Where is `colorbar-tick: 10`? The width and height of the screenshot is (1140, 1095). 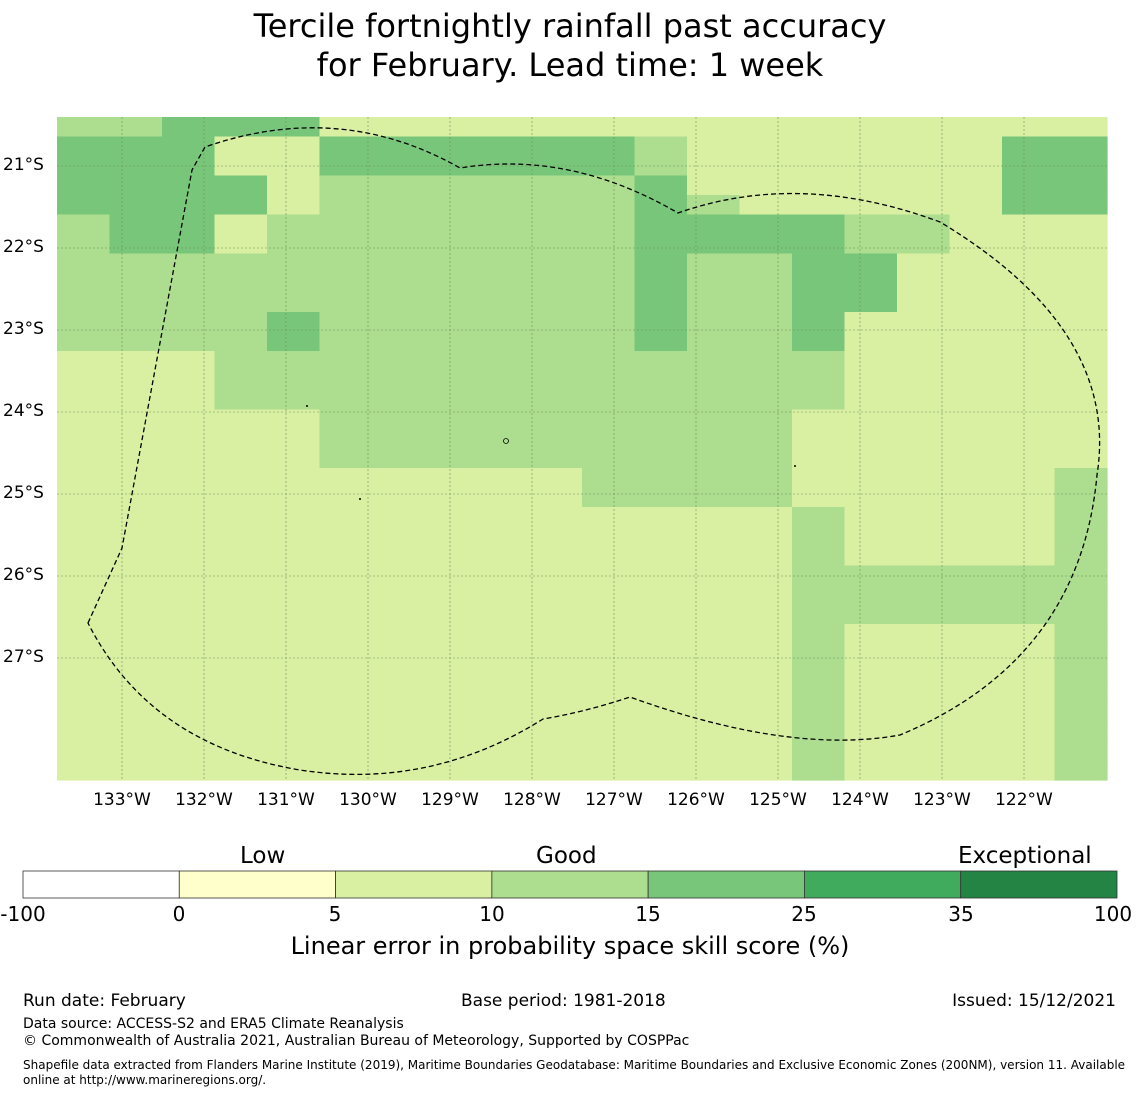
colorbar-tick: 10 is located at coordinates (492, 914).